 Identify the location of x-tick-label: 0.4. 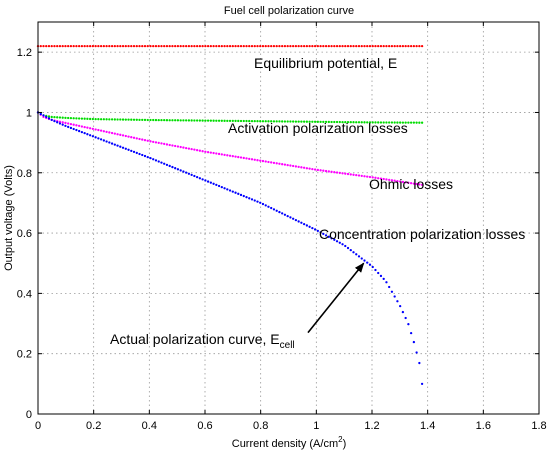
(149, 426).